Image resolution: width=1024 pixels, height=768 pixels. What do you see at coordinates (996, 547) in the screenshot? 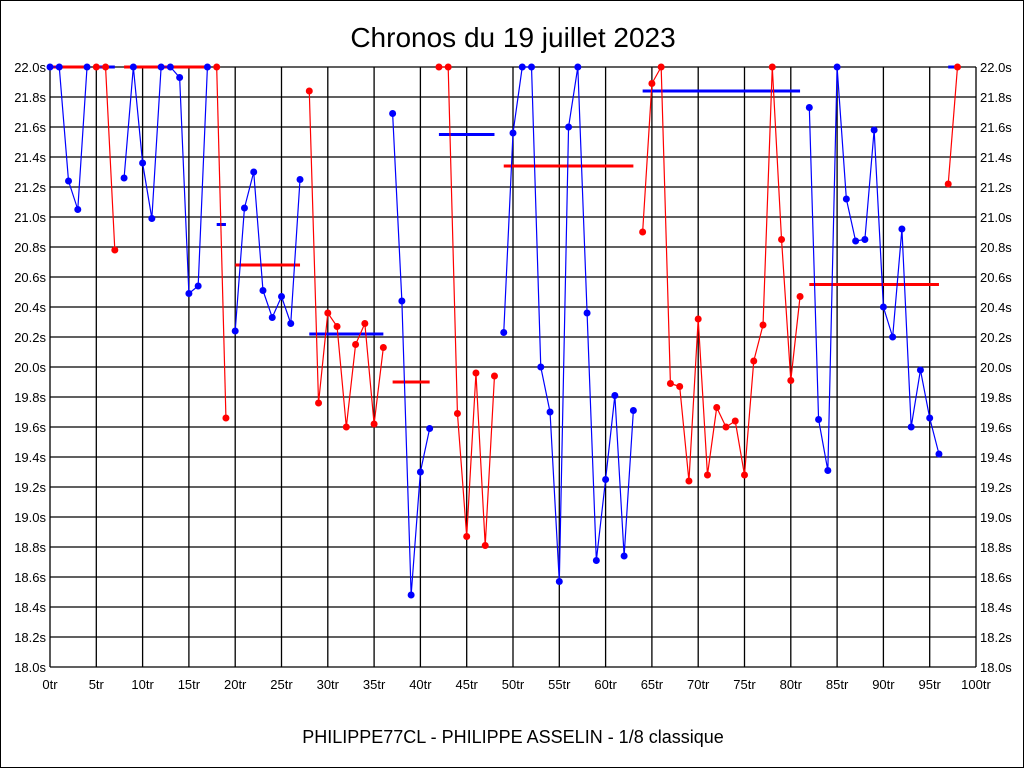
I see `y-tick-label-right: 18.8s` at bounding box center [996, 547].